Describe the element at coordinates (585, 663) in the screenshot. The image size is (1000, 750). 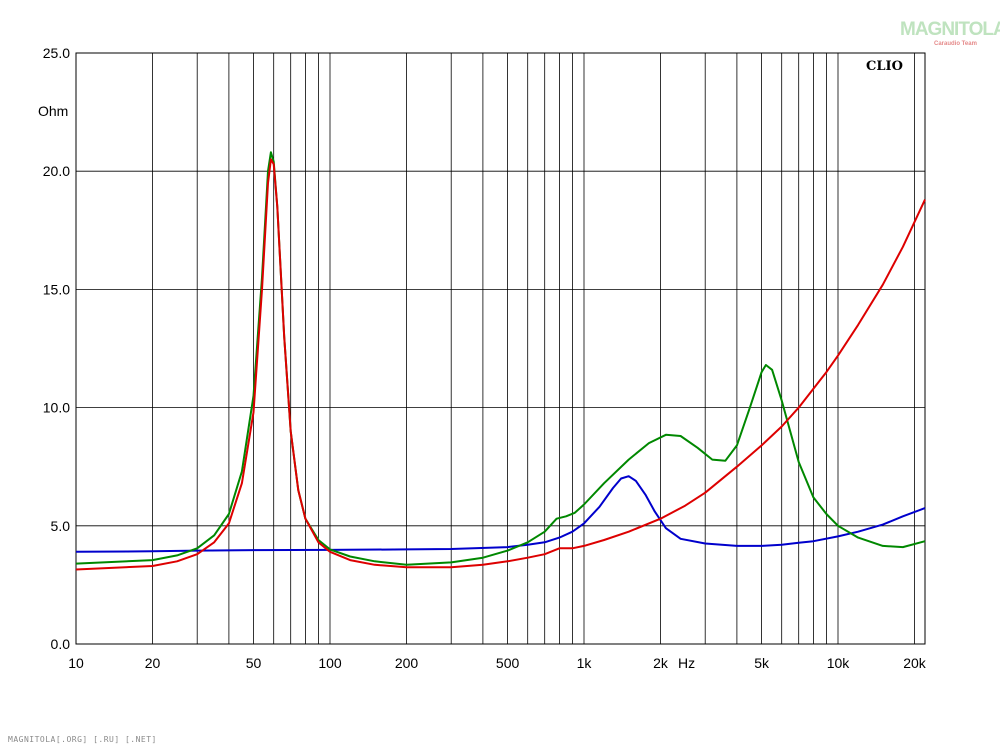
I see `x-tick-label: 1k` at that location.